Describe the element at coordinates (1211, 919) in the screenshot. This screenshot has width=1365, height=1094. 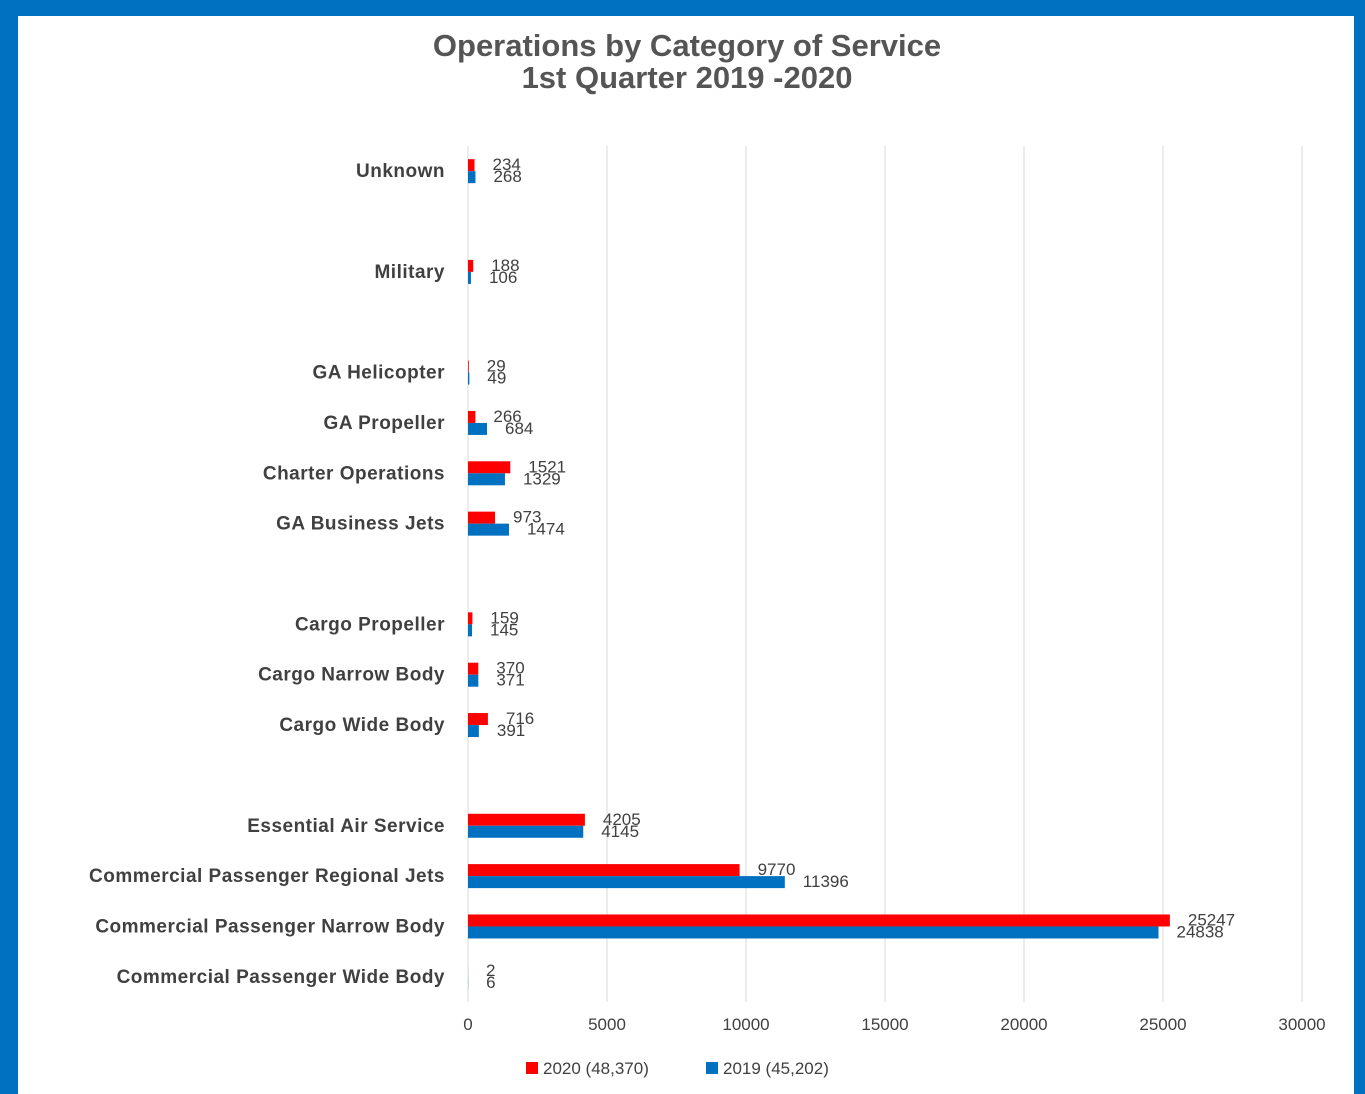
I see `data-label-2020: 25247` at that location.